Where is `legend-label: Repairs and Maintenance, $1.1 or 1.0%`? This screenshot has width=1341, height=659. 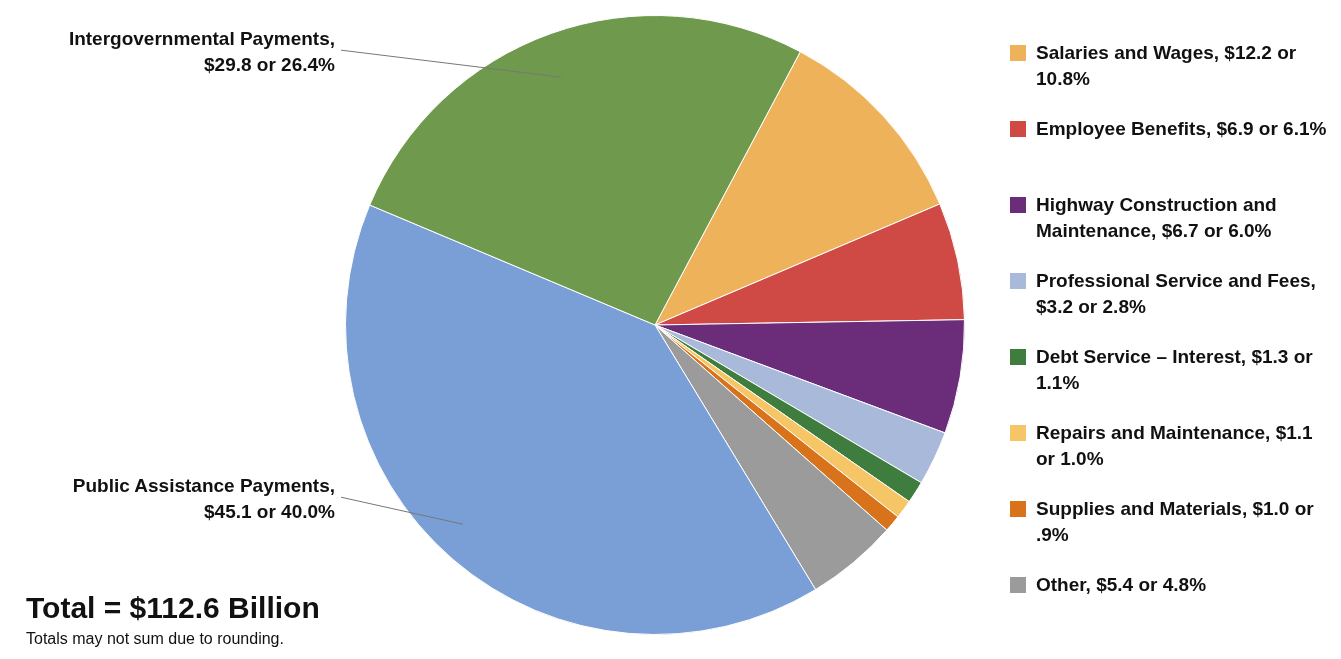
legend-label: Repairs and Maintenance, $1.1 or 1.0% is located at coordinates (1175, 446).